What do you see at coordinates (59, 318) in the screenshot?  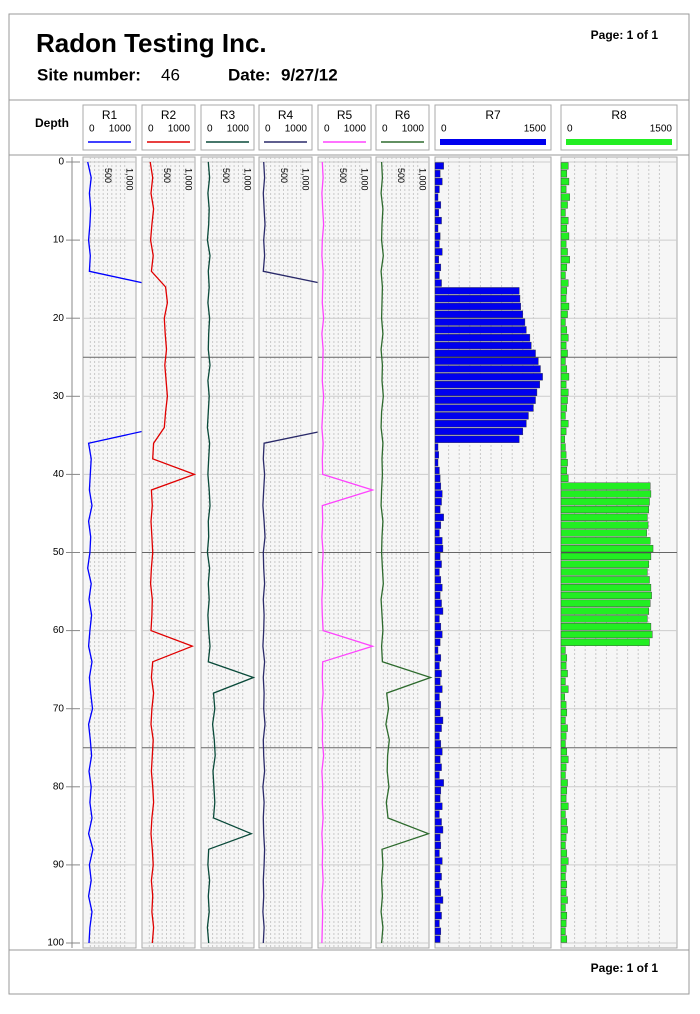 I see `y-tick-label: 20` at bounding box center [59, 318].